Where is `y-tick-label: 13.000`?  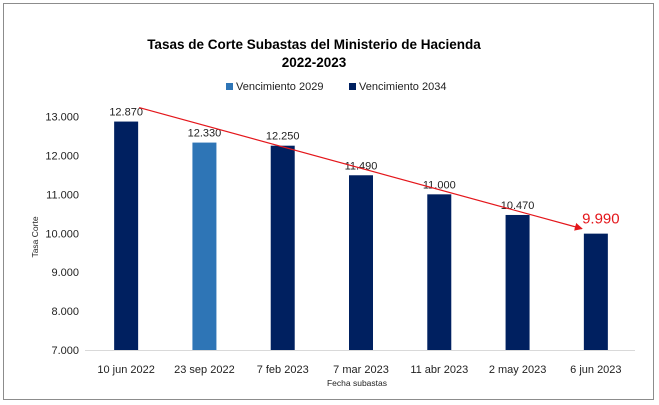 y-tick-label: 13.000 is located at coordinates (62, 118).